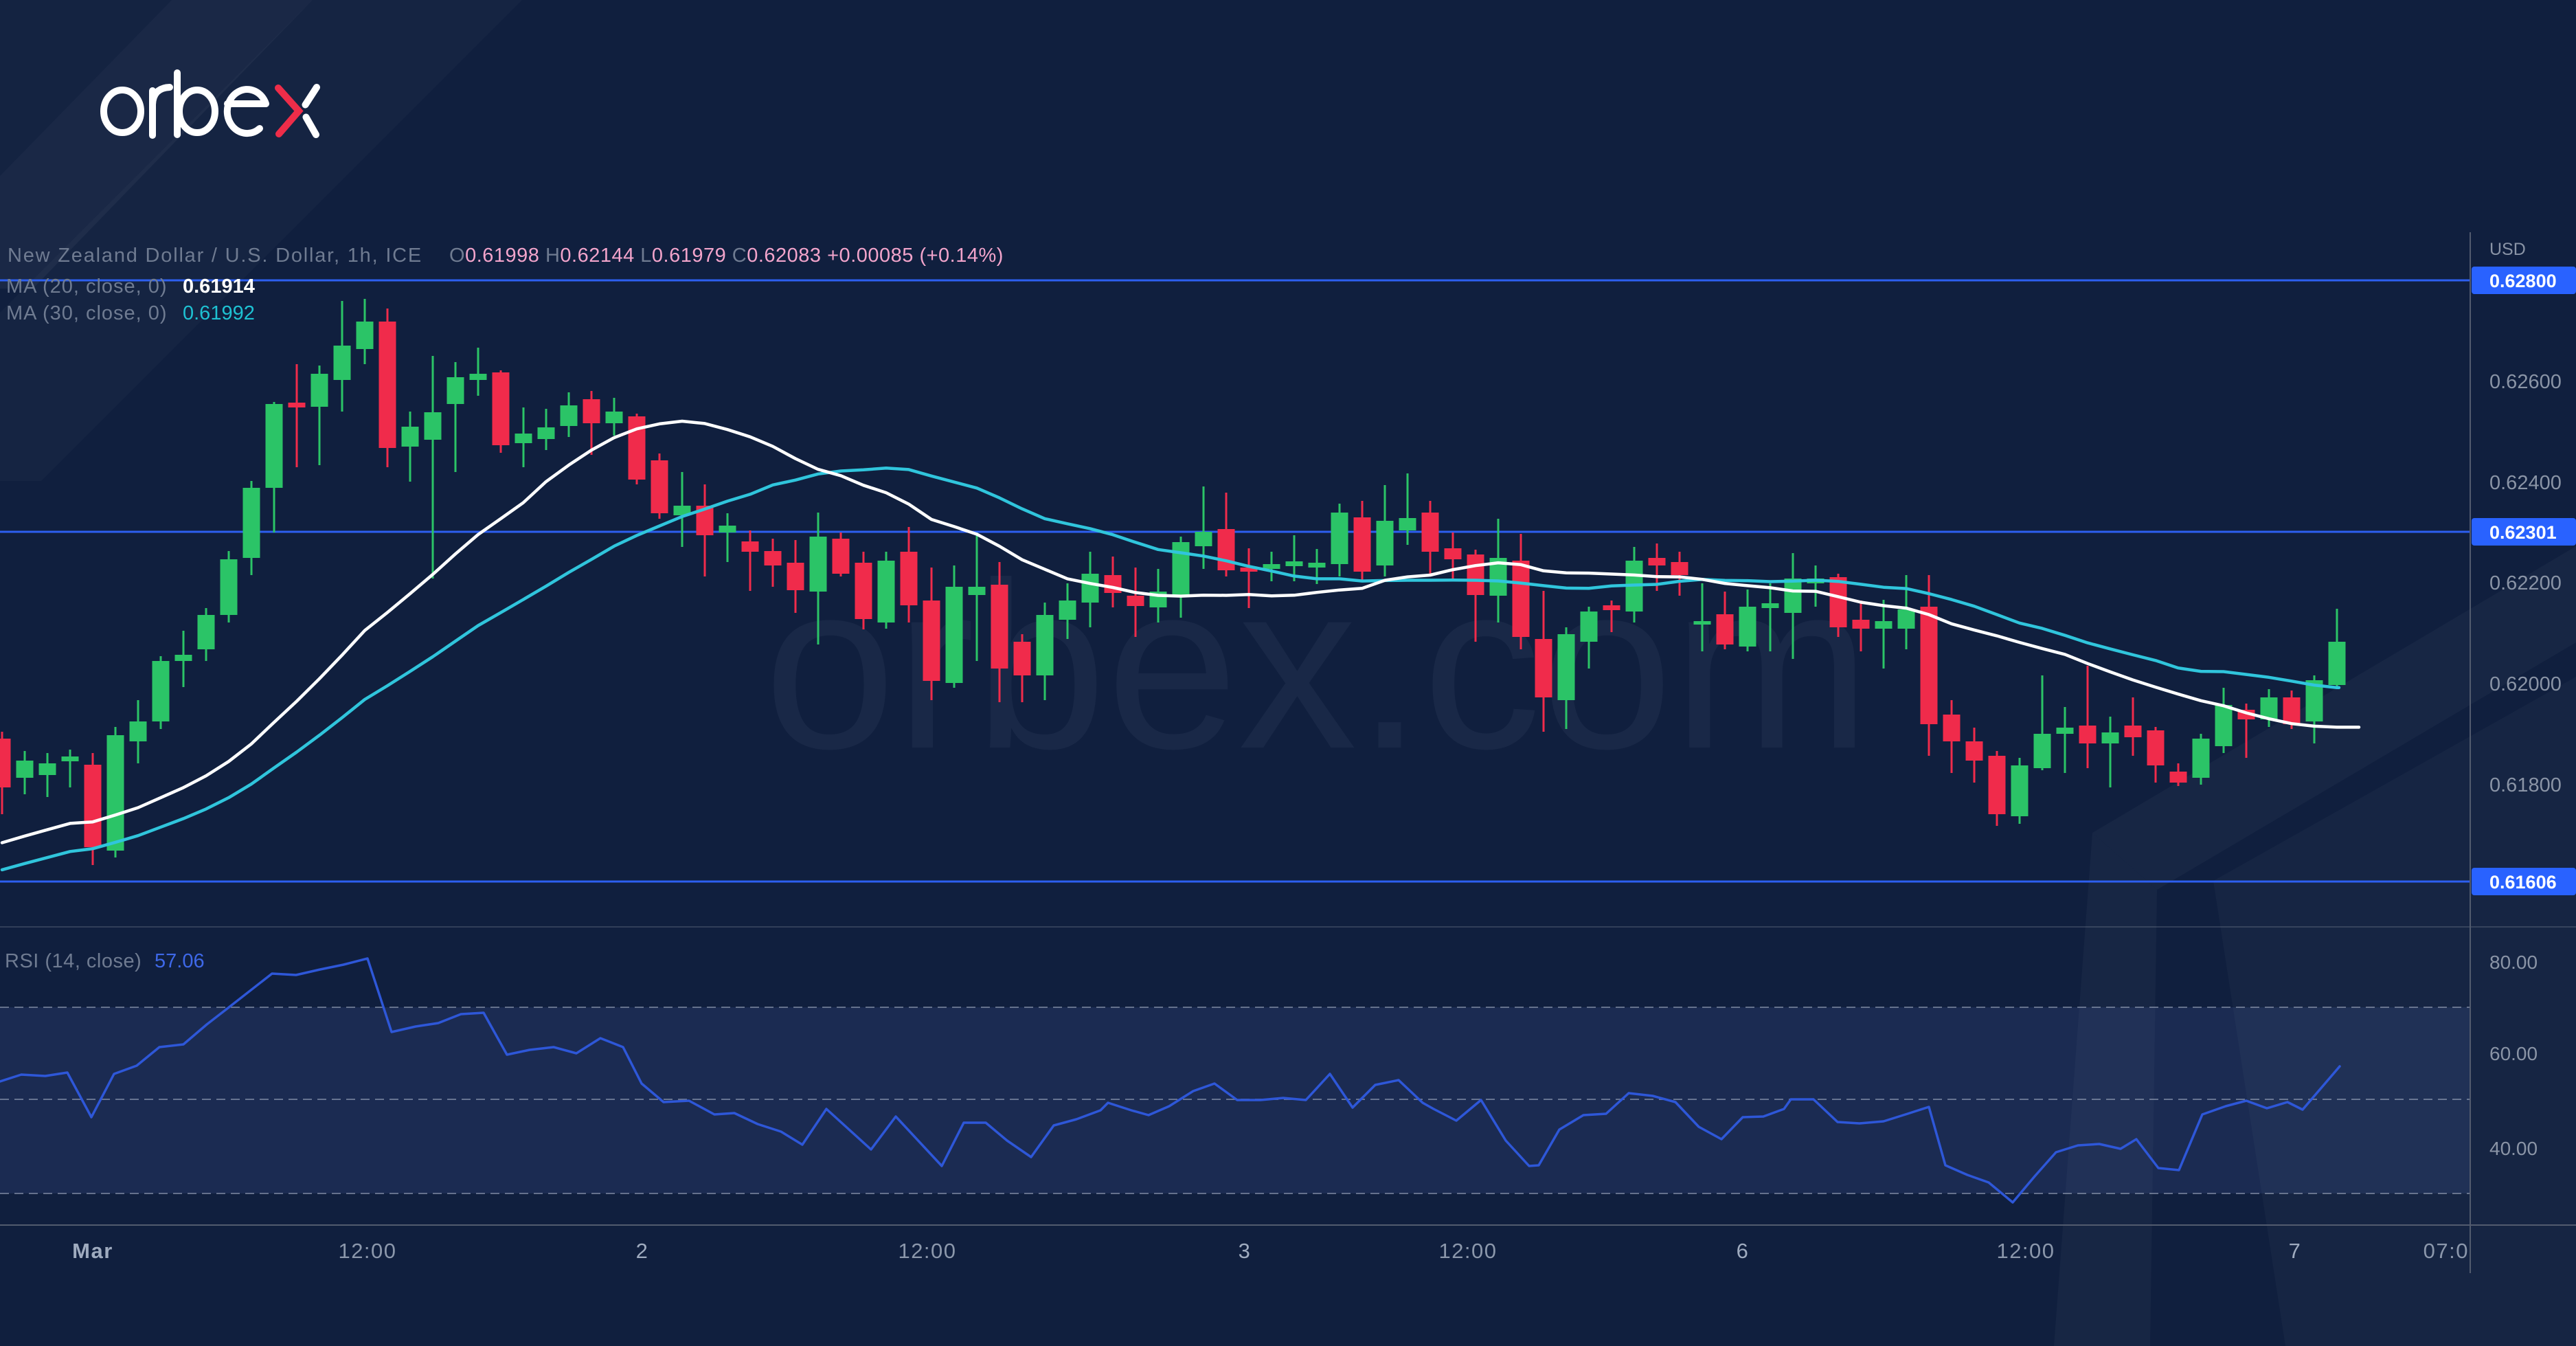 This screenshot has width=2576, height=1346. What do you see at coordinates (1743, 1251) in the screenshot?
I see `svg-text: 6` at bounding box center [1743, 1251].